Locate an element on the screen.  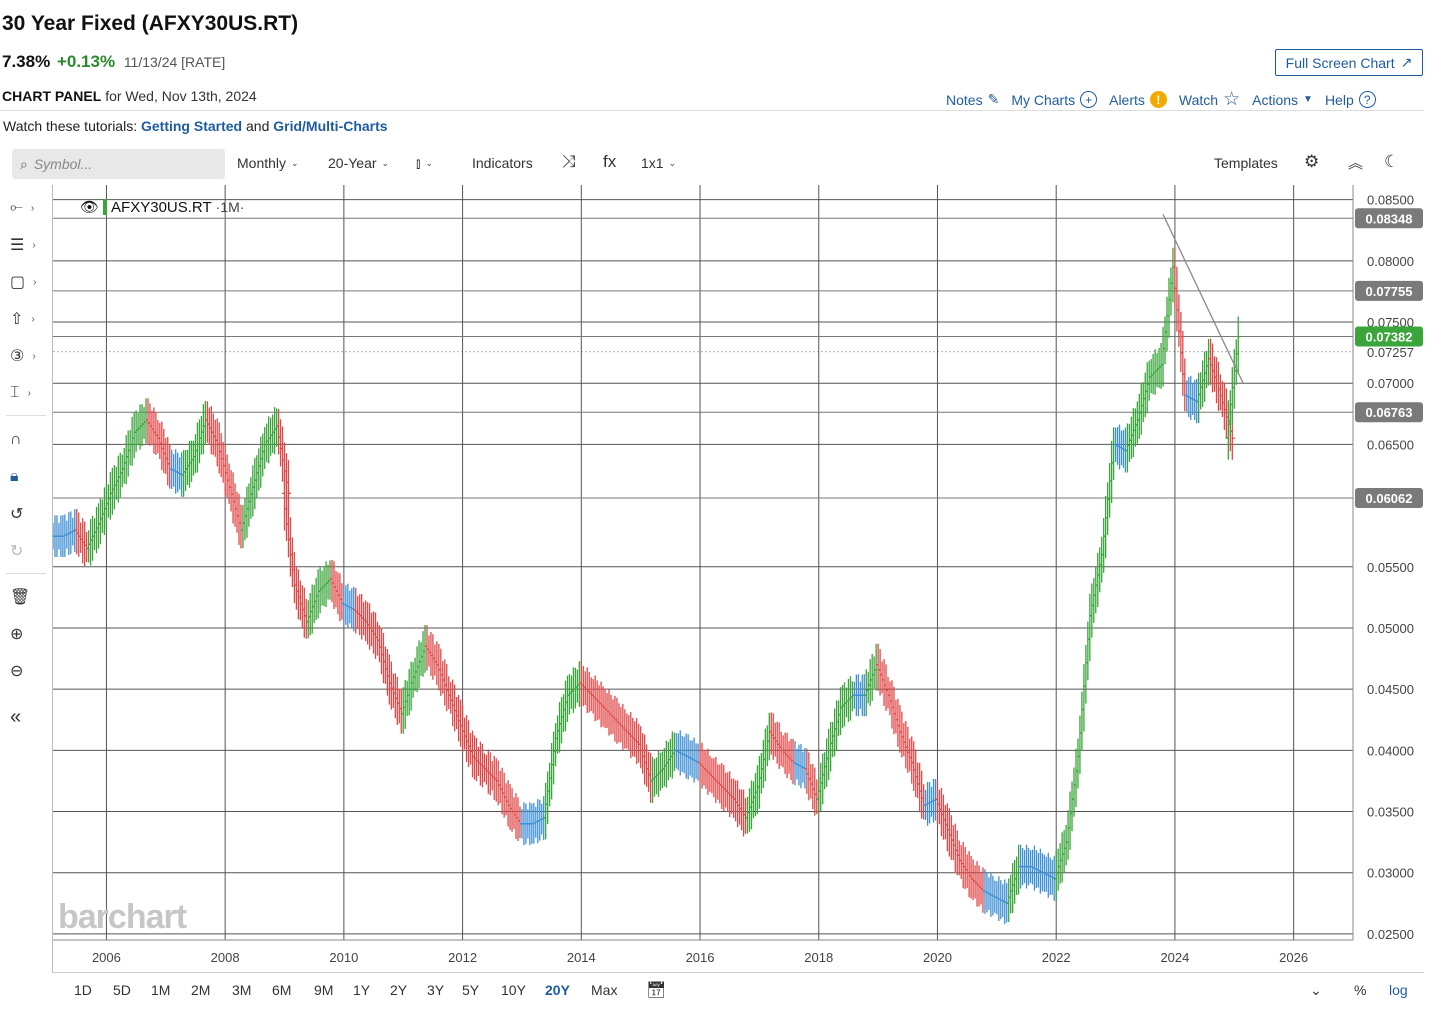
y-tick-label: 0.04500 is located at coordinates (1390, 689).